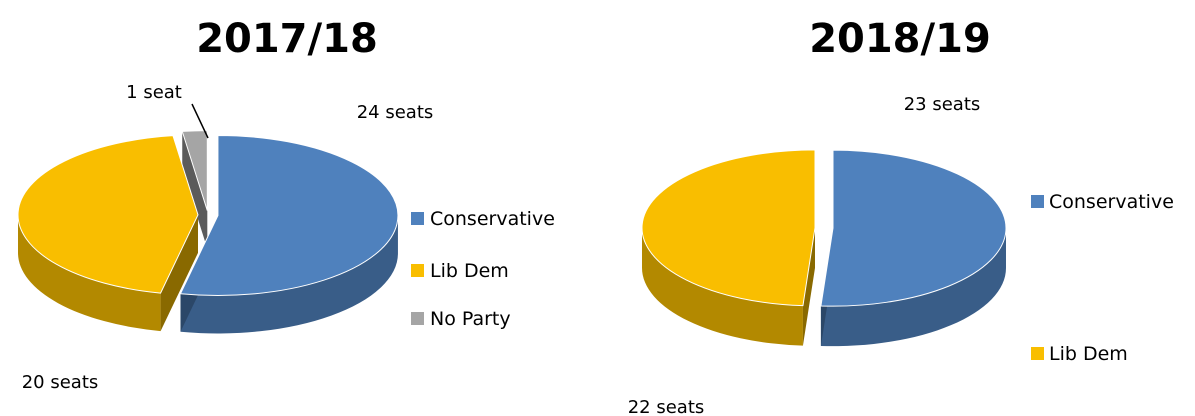 This screenshot has width=1195, height=416. I want to click on data-label-conservative-2017-18: 24 seats, so click(395, 112).